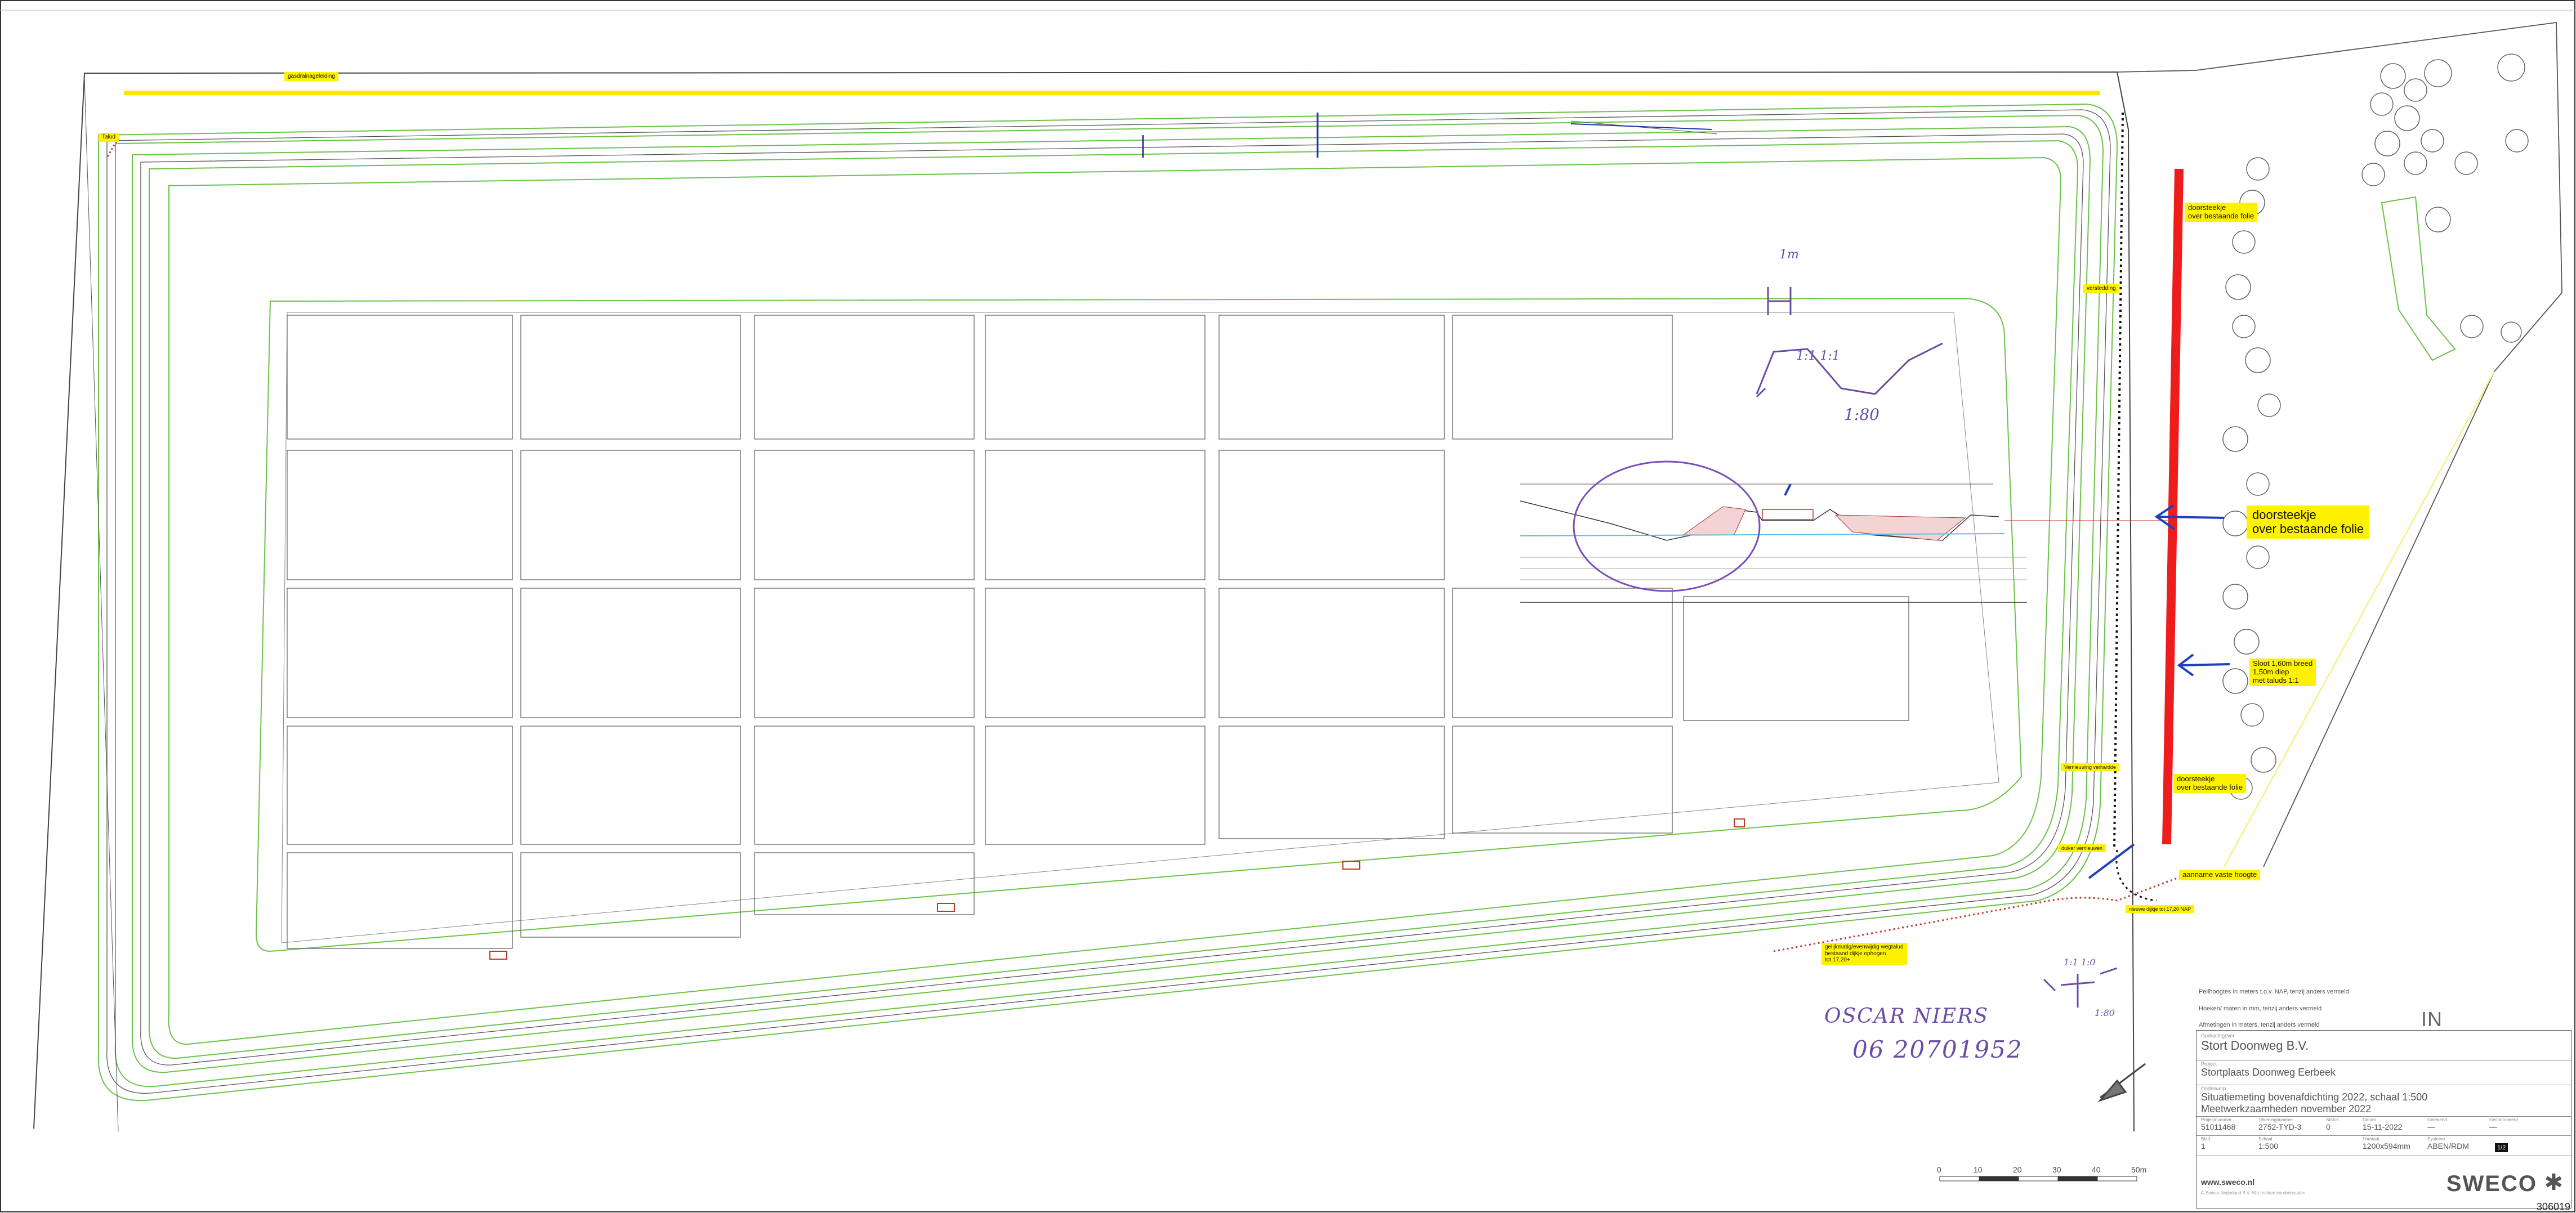  What do you see at coordinates (1937, 1049) in the screenshot?
I see `handwritten-phone: 06 20701952` at bounding box center [1937, 1049].